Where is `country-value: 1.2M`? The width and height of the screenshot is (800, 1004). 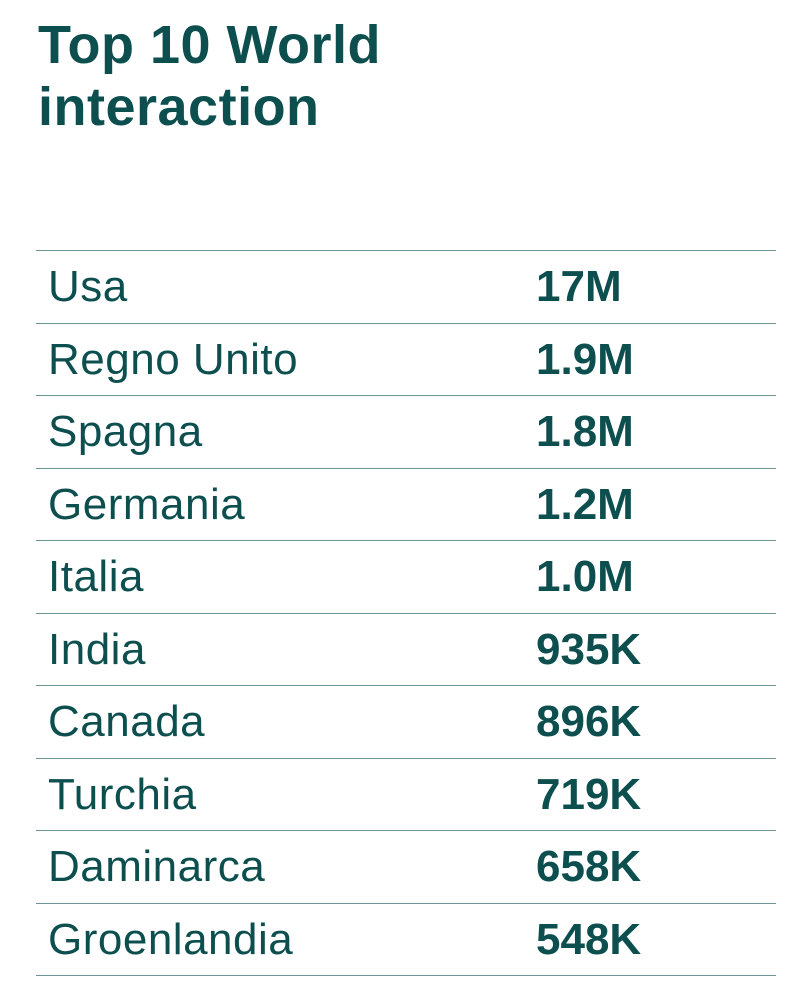
country-value: 1.2M is located at coordinates (585, 504).